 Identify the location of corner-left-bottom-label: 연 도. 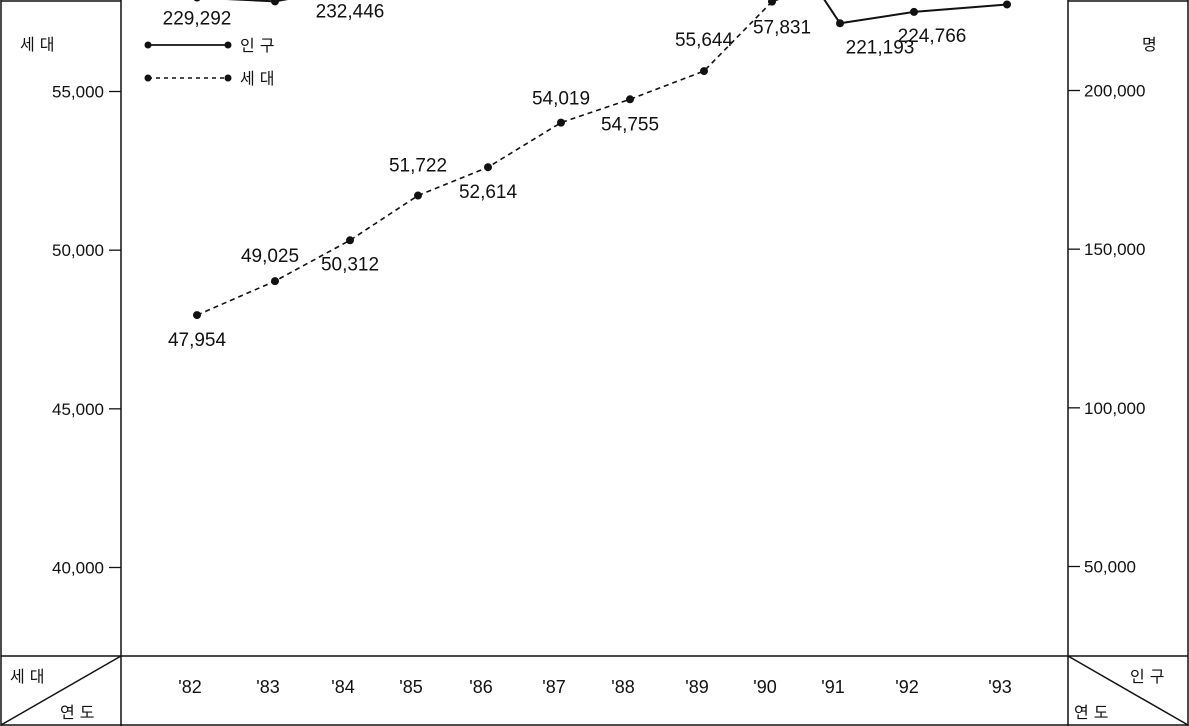
(77, 712).